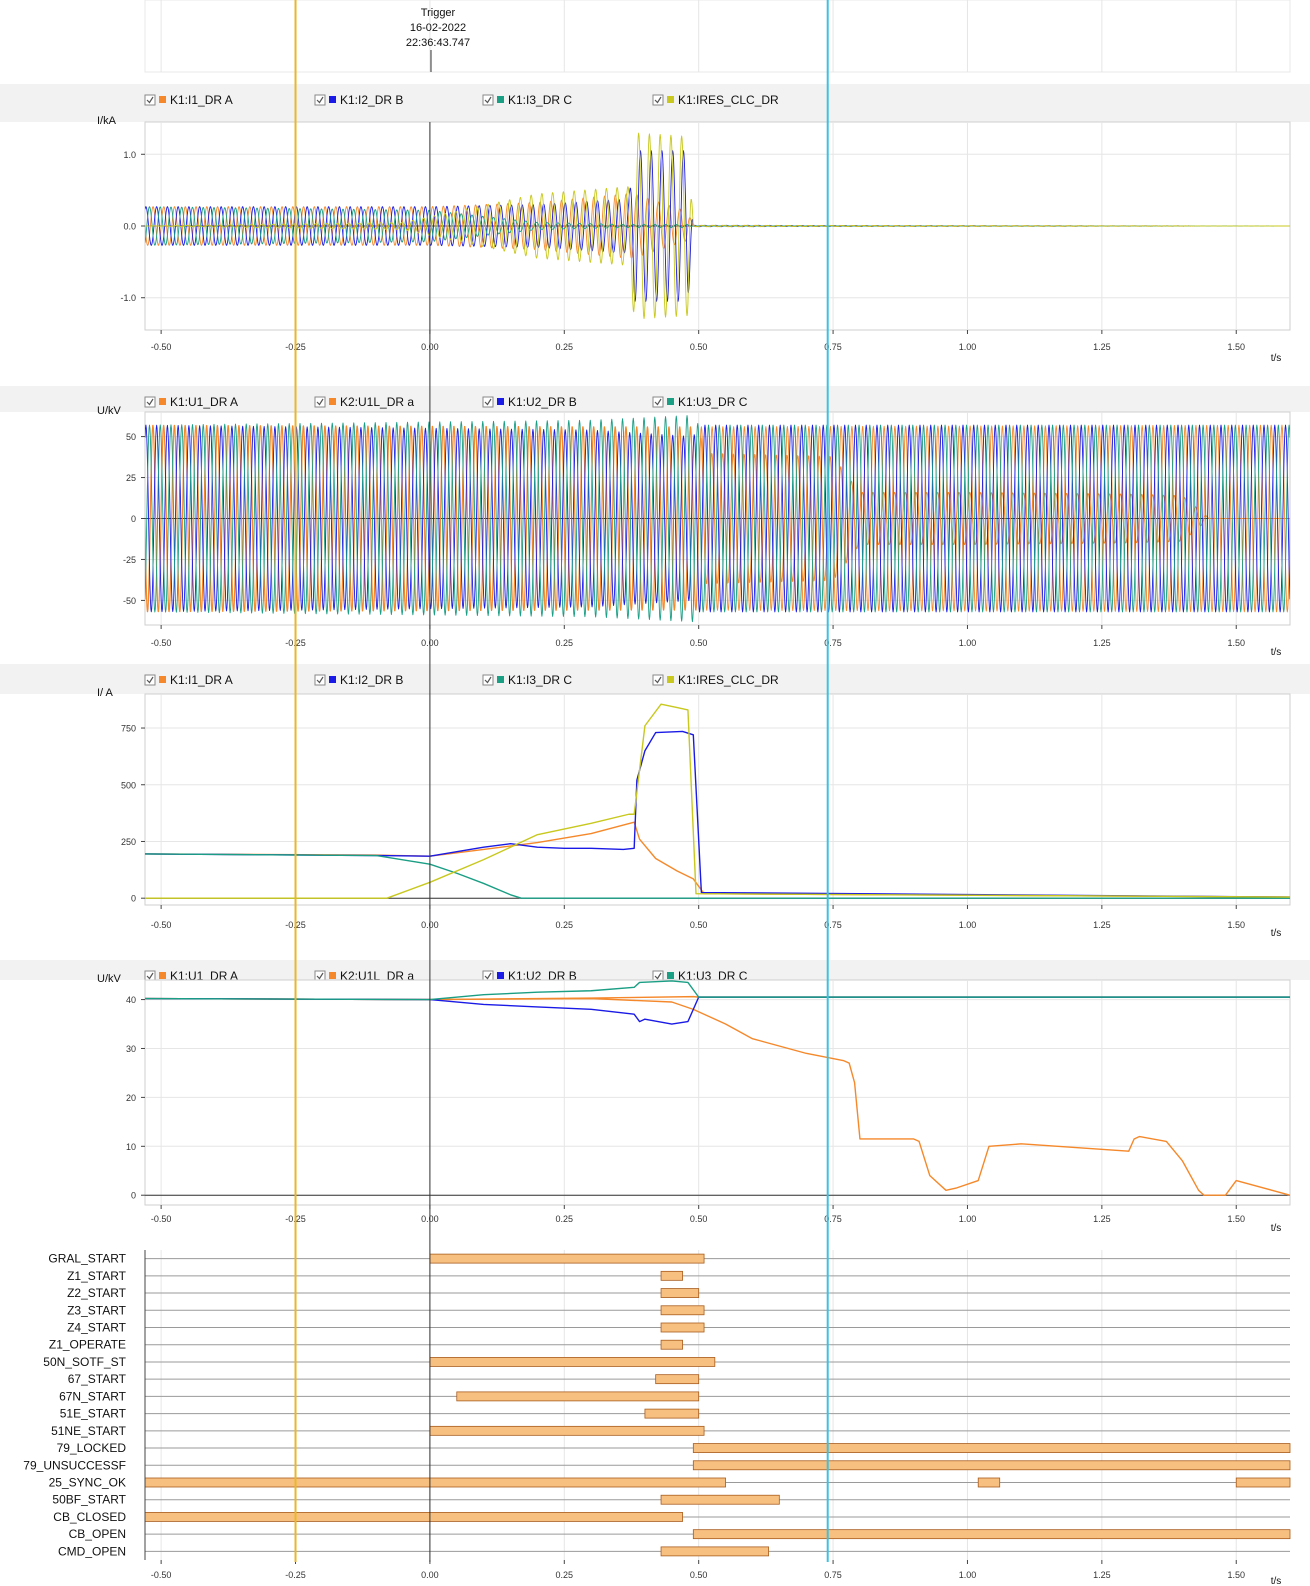 The width and height of the screenshot is (1310, 1586). What do you see at coordinates (364, 402) in the screenshot?
I see `legend-item: K2:U1L_DR a` at bounding box center [364, 402].